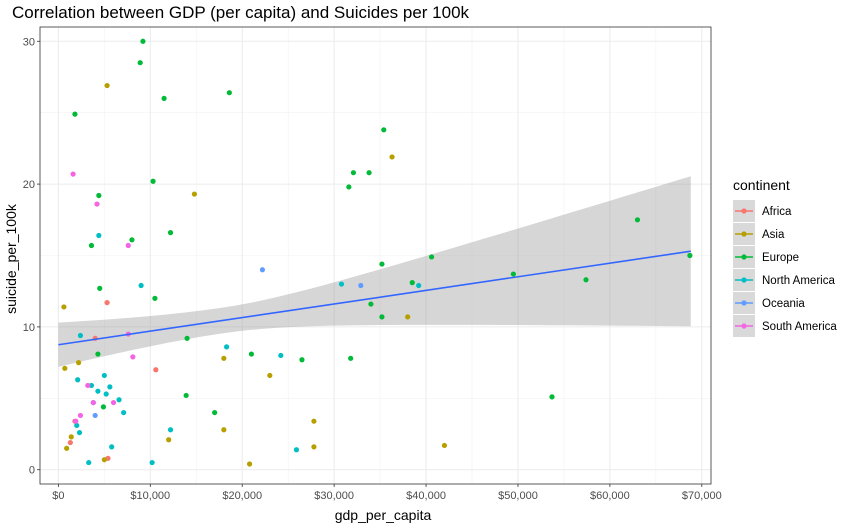 Image resolution: width=855 pixels, height=528 pixels. I want to click on regression-line, so click(374, 298).